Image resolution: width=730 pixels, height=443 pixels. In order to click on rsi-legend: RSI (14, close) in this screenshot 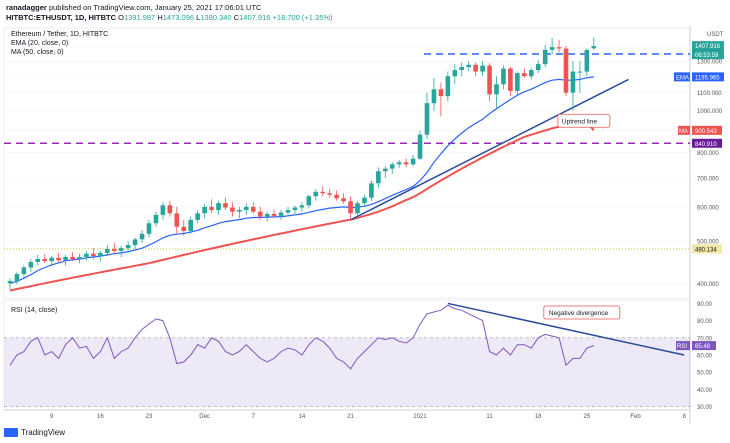, I will do `click(34, 310)`.